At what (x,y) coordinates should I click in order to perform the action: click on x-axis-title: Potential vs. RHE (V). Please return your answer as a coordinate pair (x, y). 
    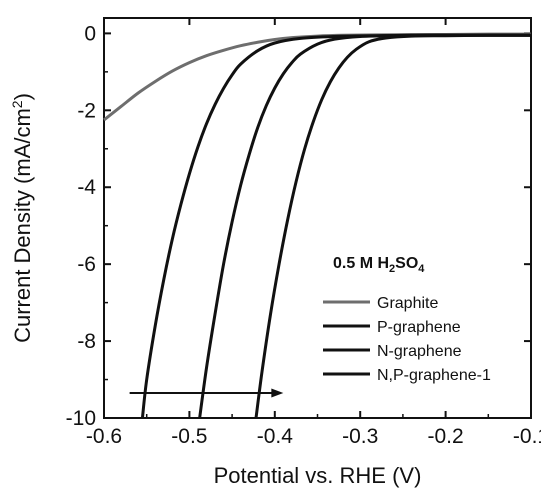
    Looking at the image, I should click on (318, 475).